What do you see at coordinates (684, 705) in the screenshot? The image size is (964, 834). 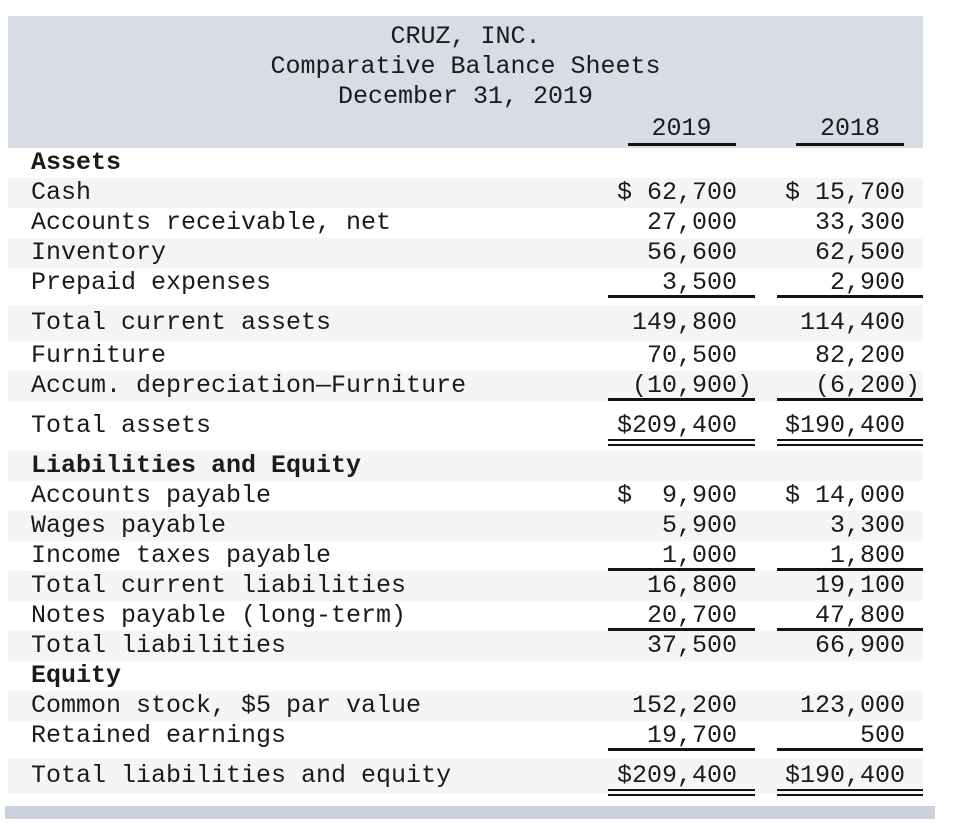 I see `value-2019: 152,200` at bounding box center [684, 705].